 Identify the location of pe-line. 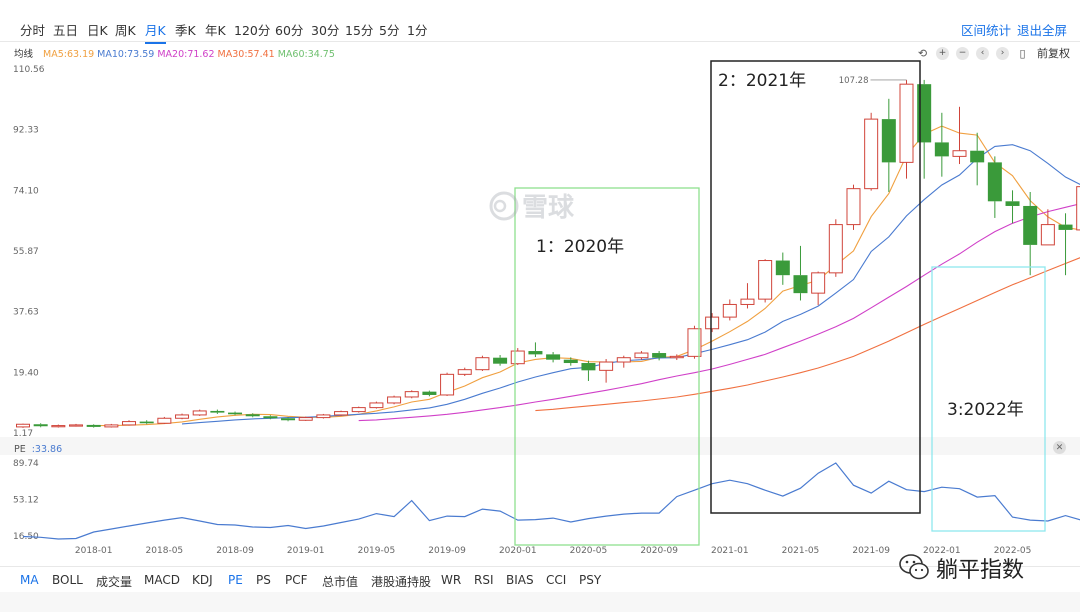
(551, 501).